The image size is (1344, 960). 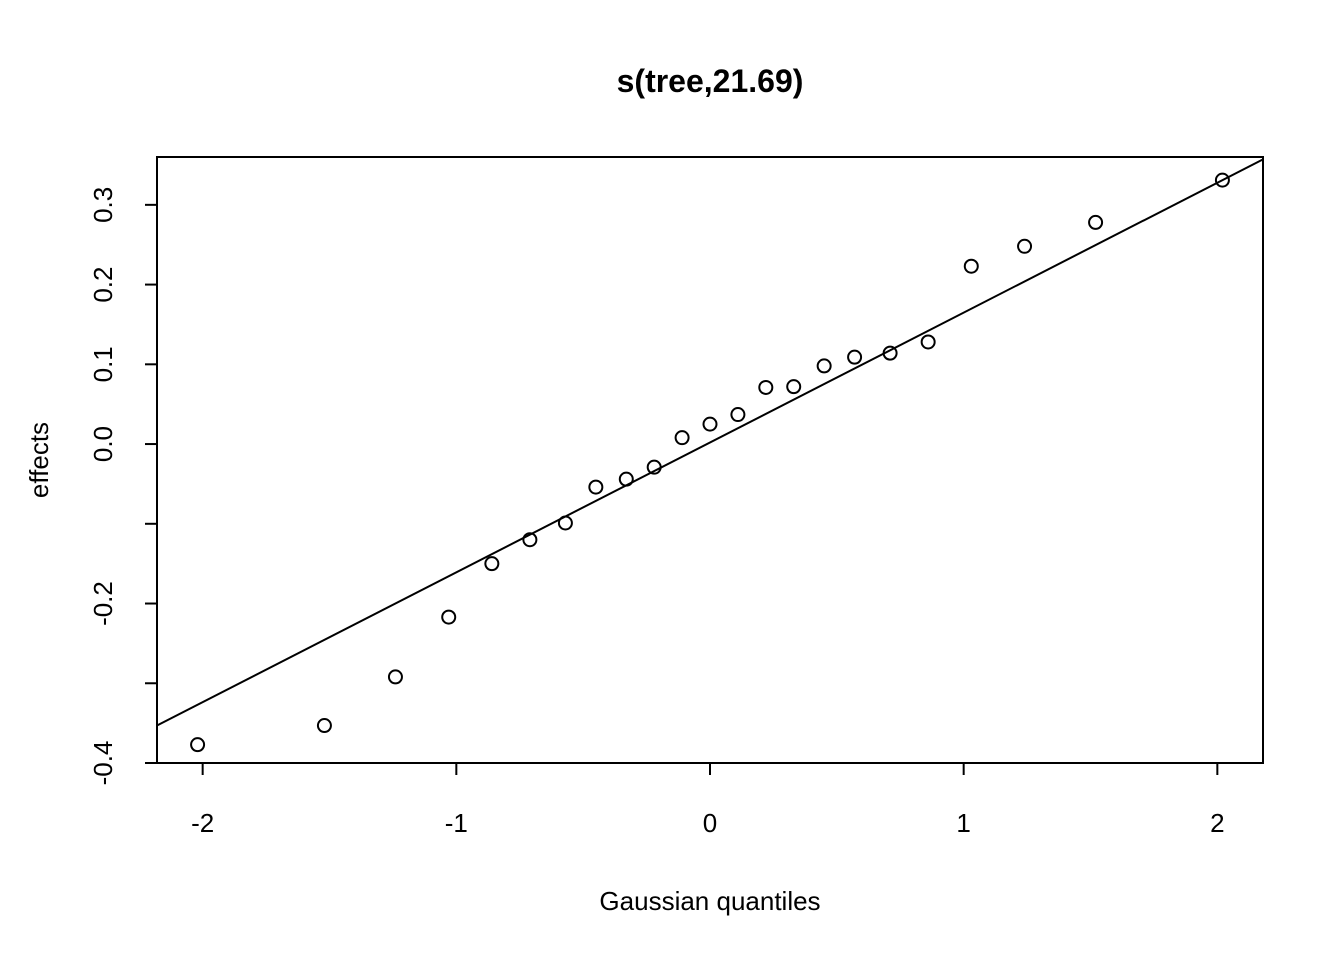 I want to click on y-tick-label: 0.0, so click(x=103, y=444).